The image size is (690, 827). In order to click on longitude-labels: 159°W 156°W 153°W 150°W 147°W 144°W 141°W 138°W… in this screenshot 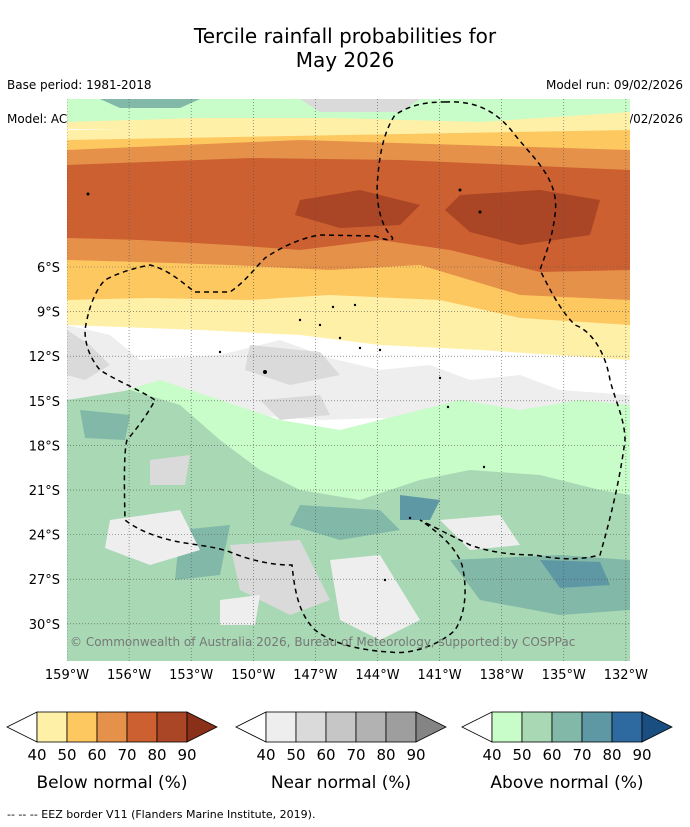, I will do `click(346, 675)`.